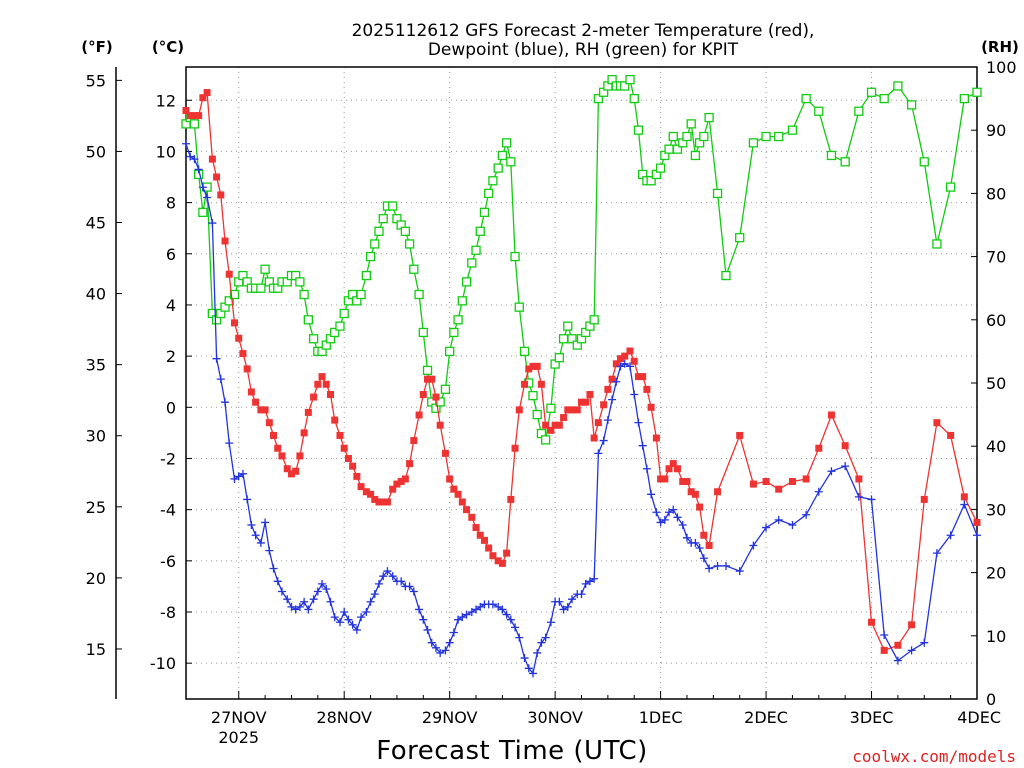 This screenshot has height=768, width=1024. I want to click on fahrenheit-tick-label: 20, so click(96, 578).